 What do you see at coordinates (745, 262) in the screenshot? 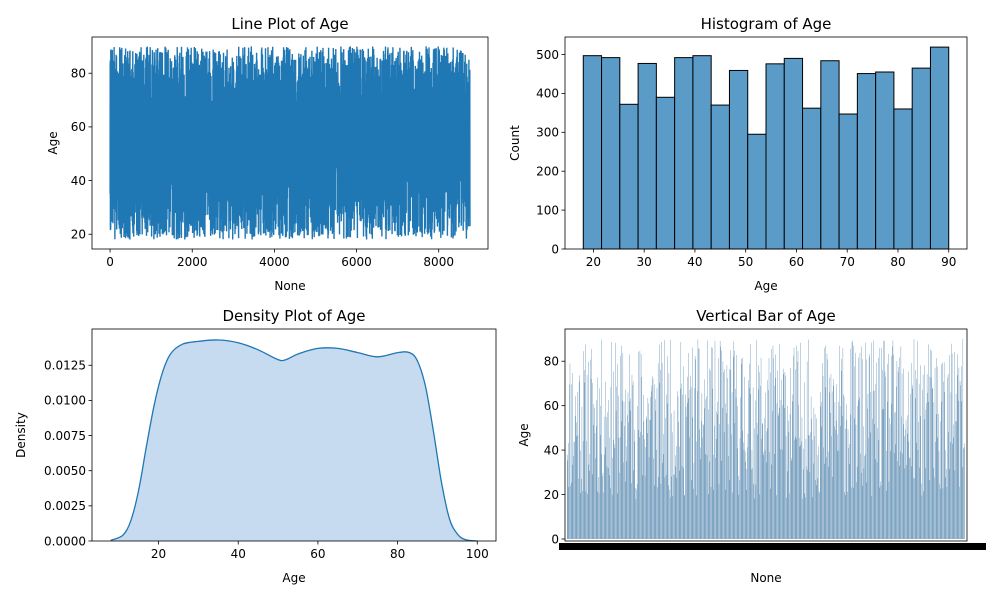
I see `x-tick-label: 50` at bounding box center [745, 262].